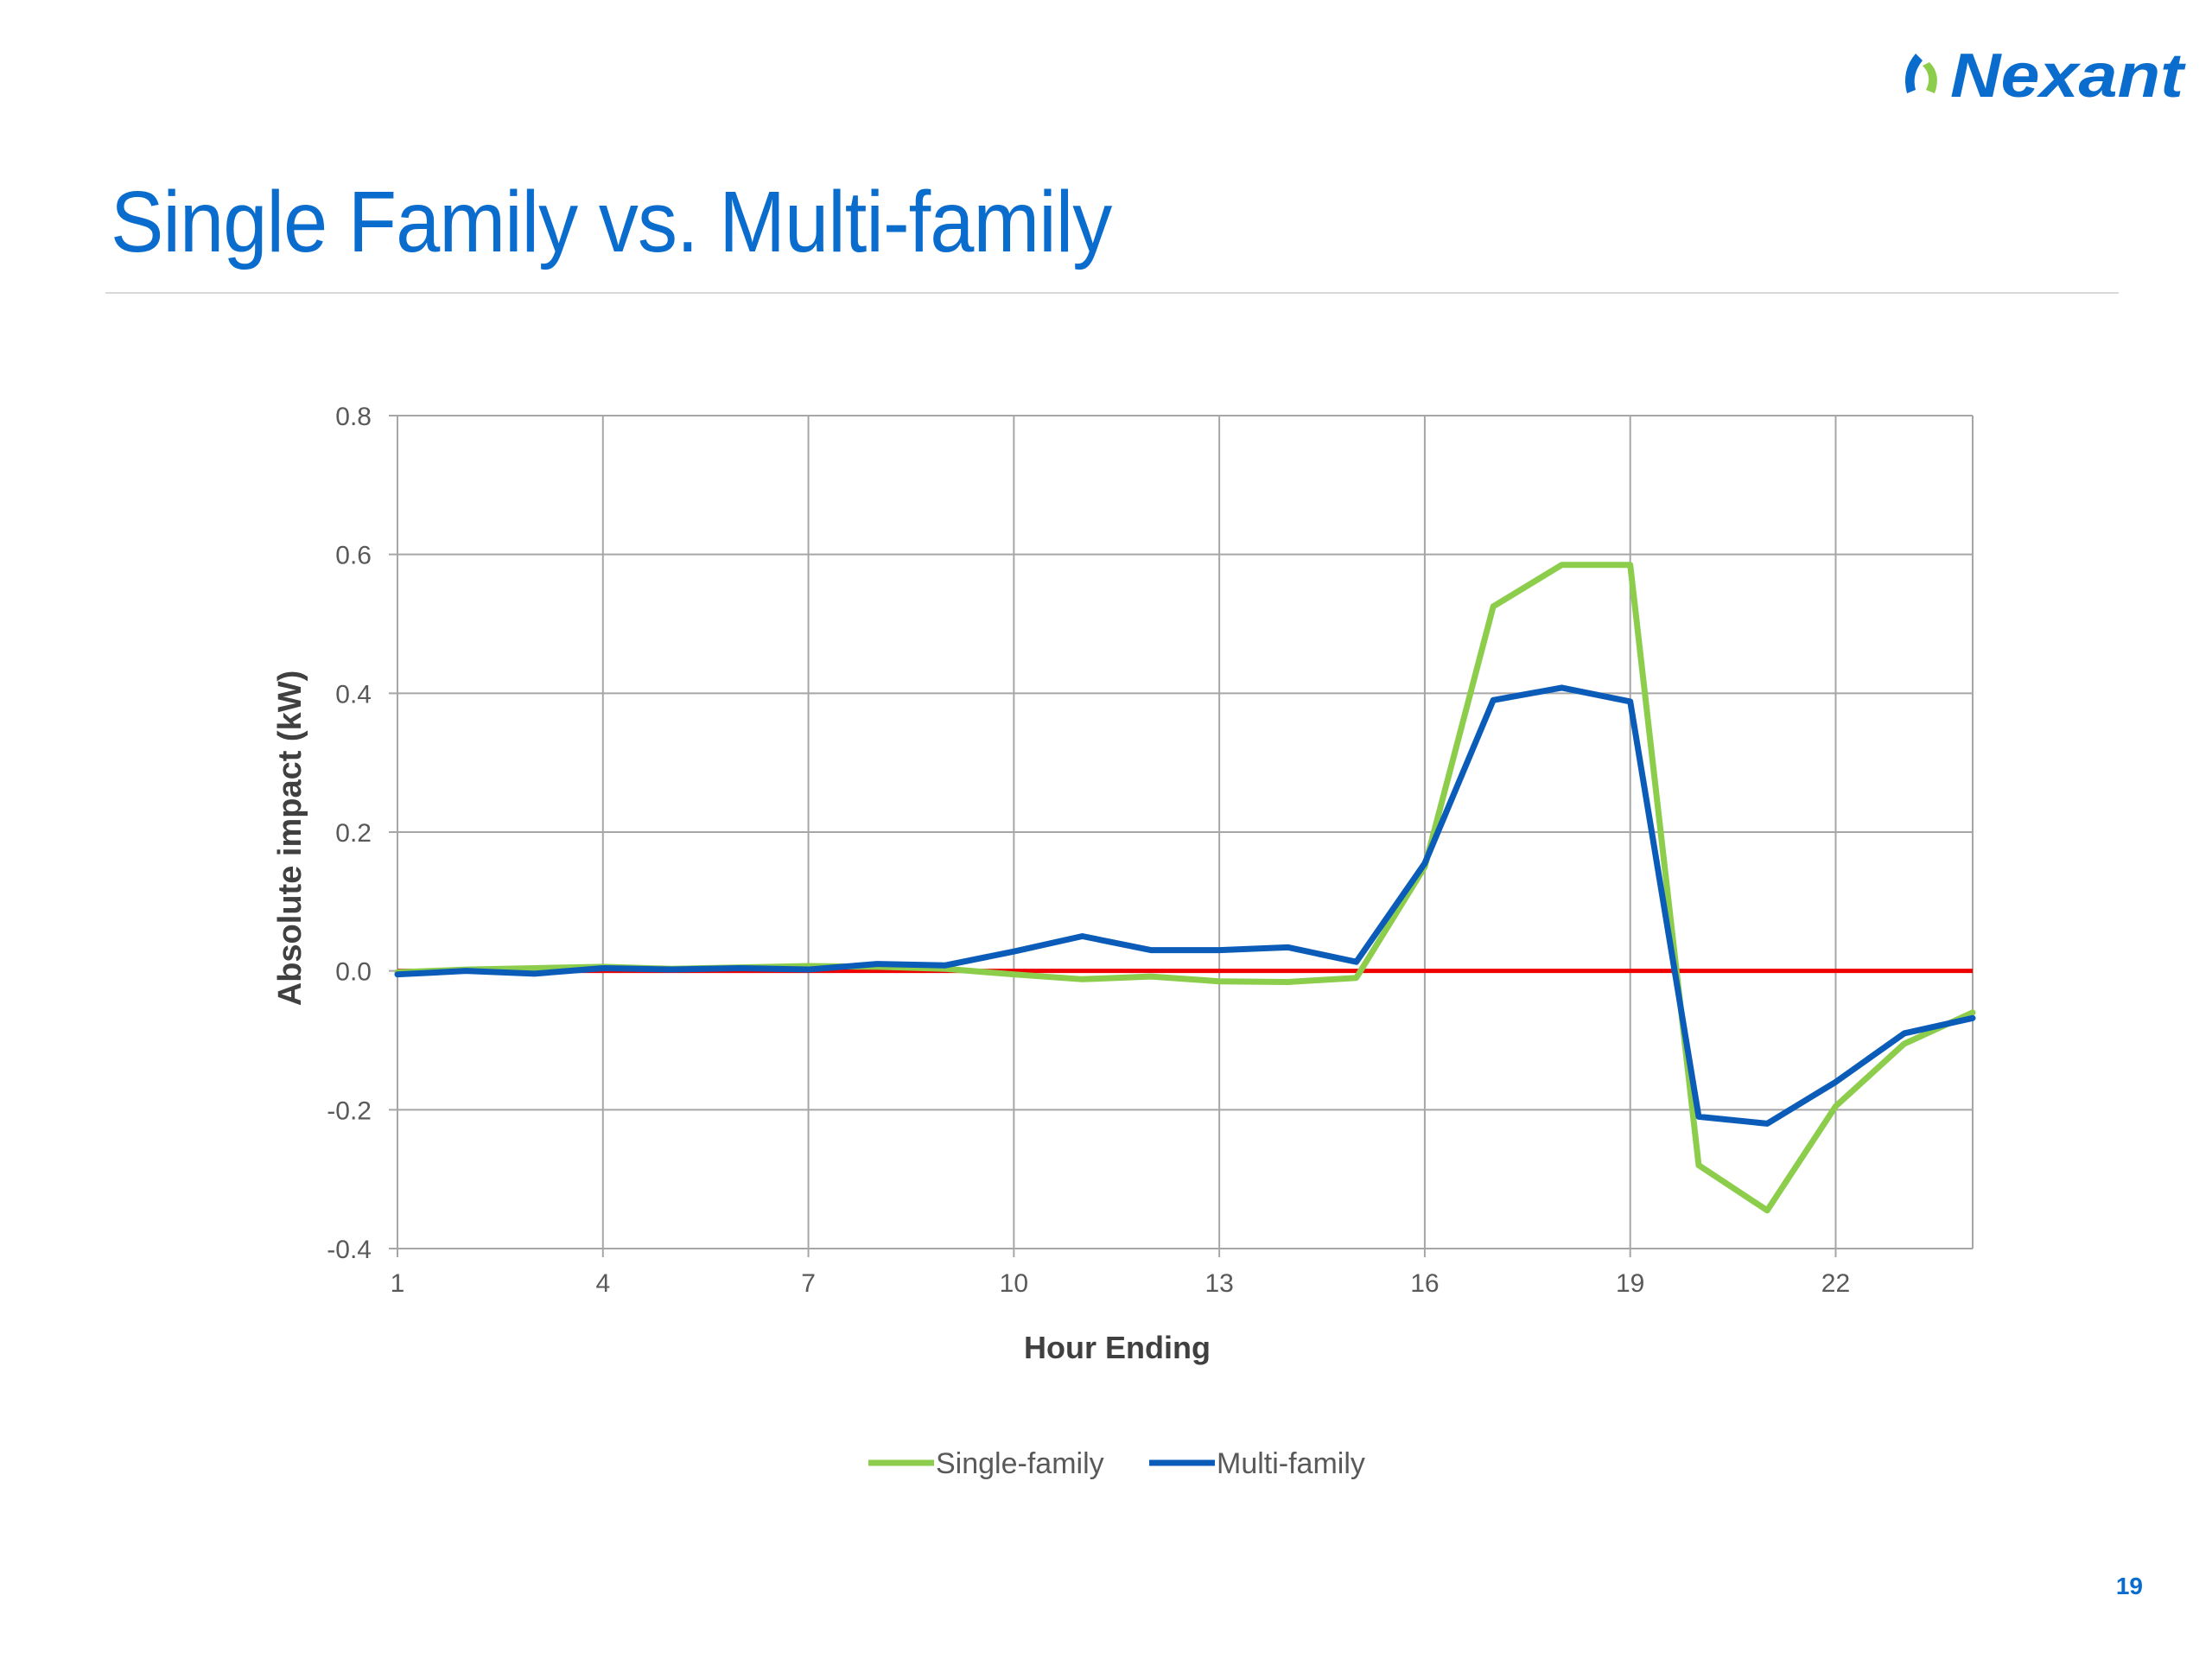 The image size is (2212, 1659). What do you see at coordinates (349, 1250) in the screenshot?
I see `y-tick-label: -0.4` at bounding box center [349, 1250].